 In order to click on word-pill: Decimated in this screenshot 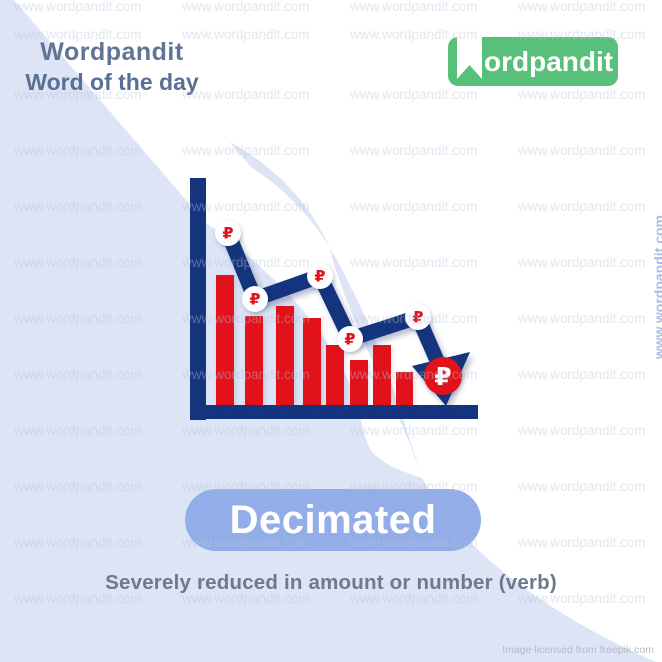, I will do `click(333, 520)`.